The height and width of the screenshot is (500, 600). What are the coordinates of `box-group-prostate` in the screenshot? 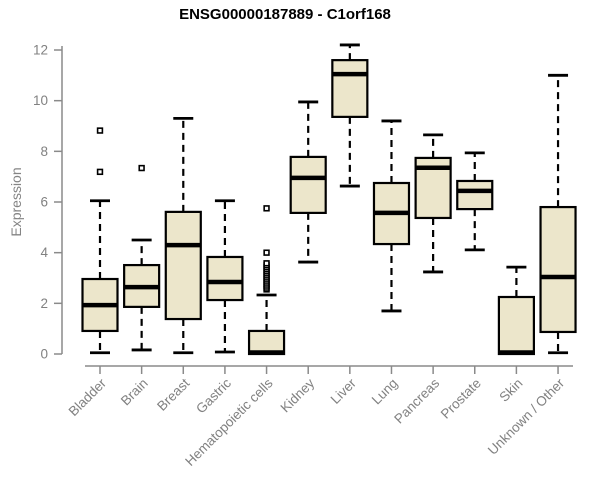 It's located at (475, 201).